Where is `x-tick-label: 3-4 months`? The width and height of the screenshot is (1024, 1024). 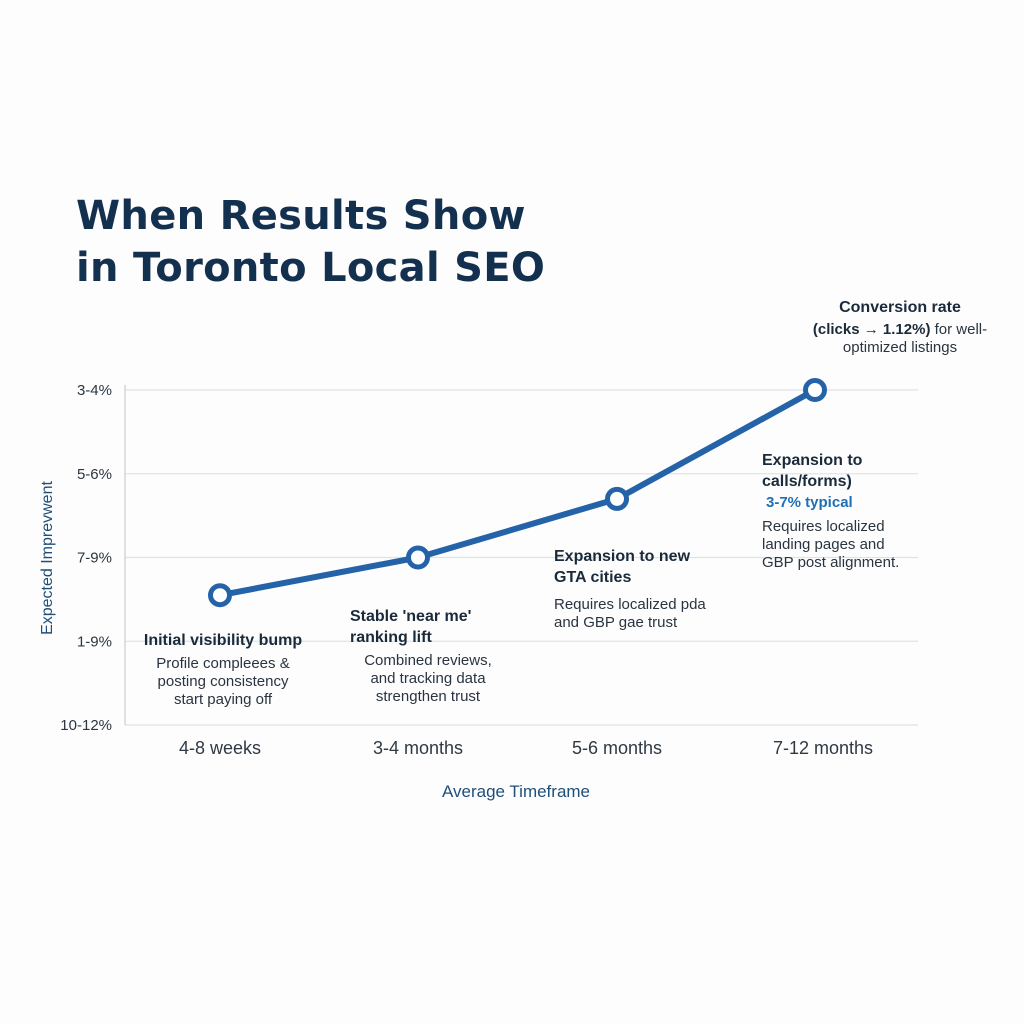 x-tick-label: 3-4 months is located at coordinates (418, 748).